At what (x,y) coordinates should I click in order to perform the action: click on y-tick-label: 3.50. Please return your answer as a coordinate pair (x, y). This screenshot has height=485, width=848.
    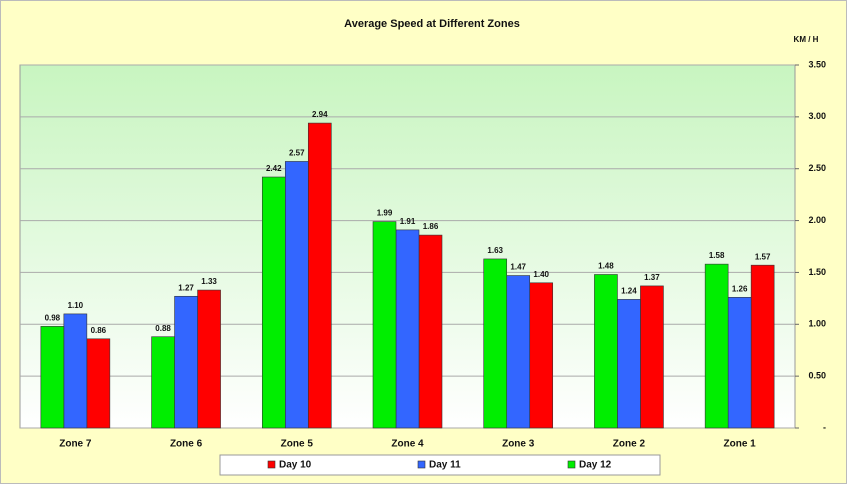
    Looking at the image, I should click on (817, 64).